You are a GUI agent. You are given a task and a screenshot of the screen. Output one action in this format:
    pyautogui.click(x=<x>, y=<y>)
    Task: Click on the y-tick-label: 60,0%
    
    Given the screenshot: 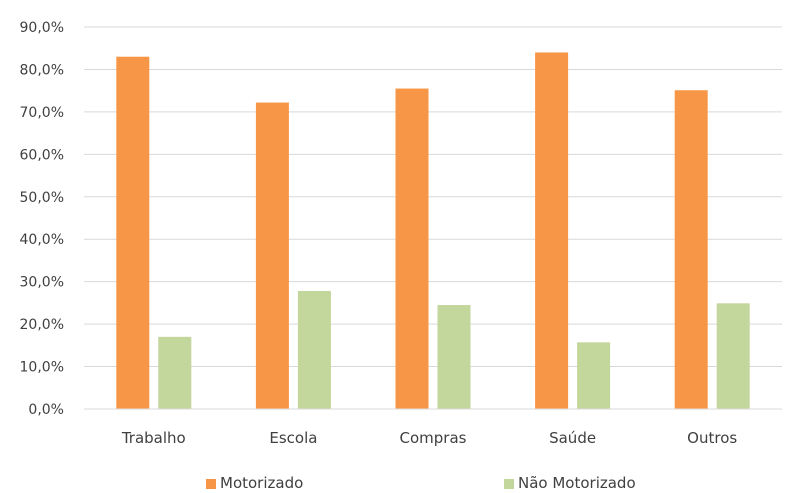 What is the action you would take?
    pyautogui.click(x=42, y=155)
    